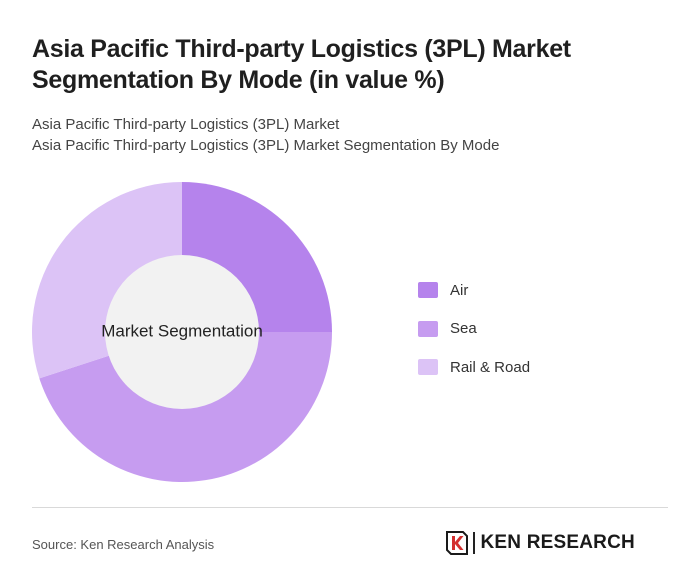 The image size is (700, 580). I want to click on legend-item-rail-road: Rail & Road, so click(474, 367).